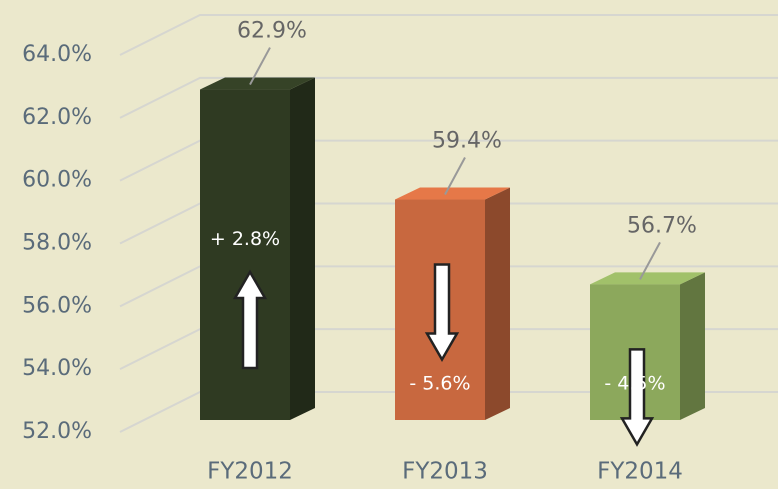  What do you see at coordinates (57, 305) in the screenshot?
I see `y-tick-label: 56.0%` at bounding box center [57, 305].